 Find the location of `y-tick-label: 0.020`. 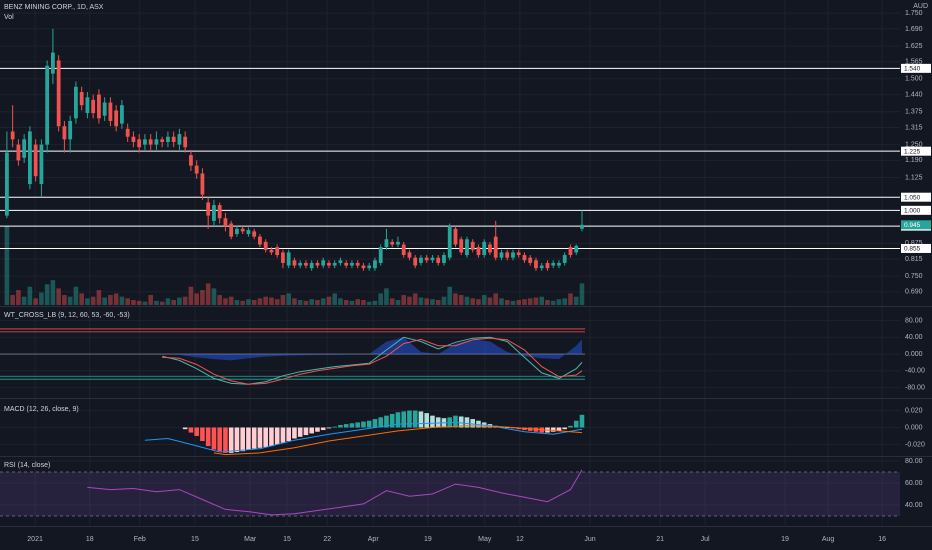

y-tick-label: 0.020 is located at coordinates (914, 410).